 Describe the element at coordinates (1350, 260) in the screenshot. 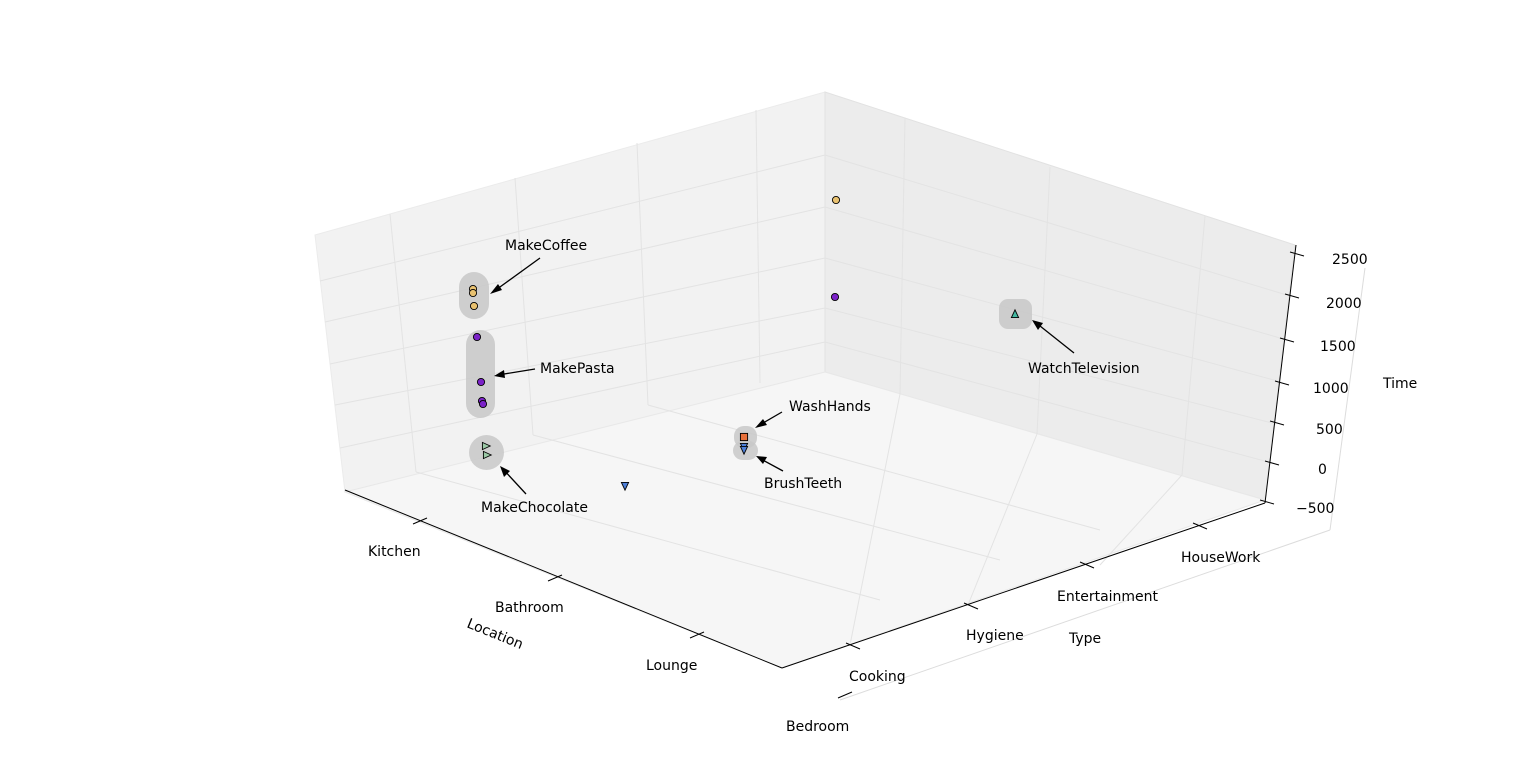

I see `z-tick-label: 2500` at that location.